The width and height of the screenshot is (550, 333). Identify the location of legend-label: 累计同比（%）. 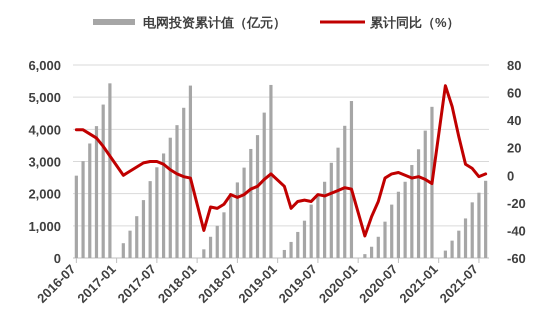
(414, 22).